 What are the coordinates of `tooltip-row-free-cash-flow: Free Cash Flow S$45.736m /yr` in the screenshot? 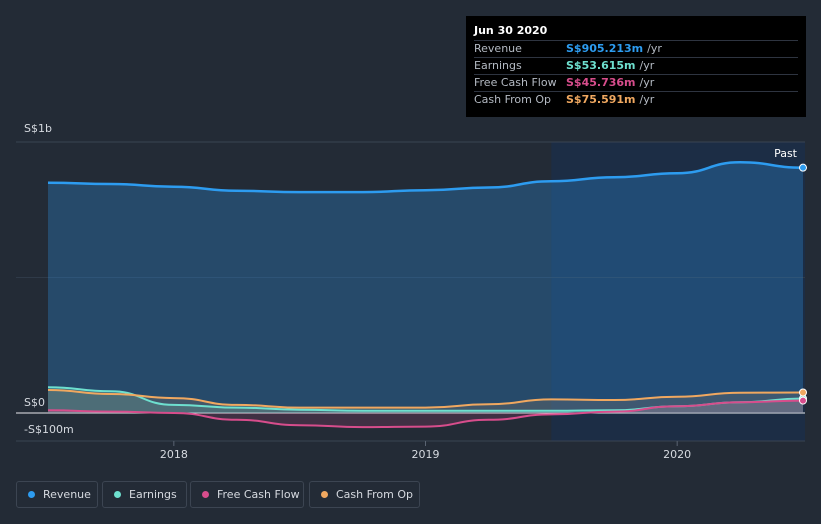 It's located at (636, 82).